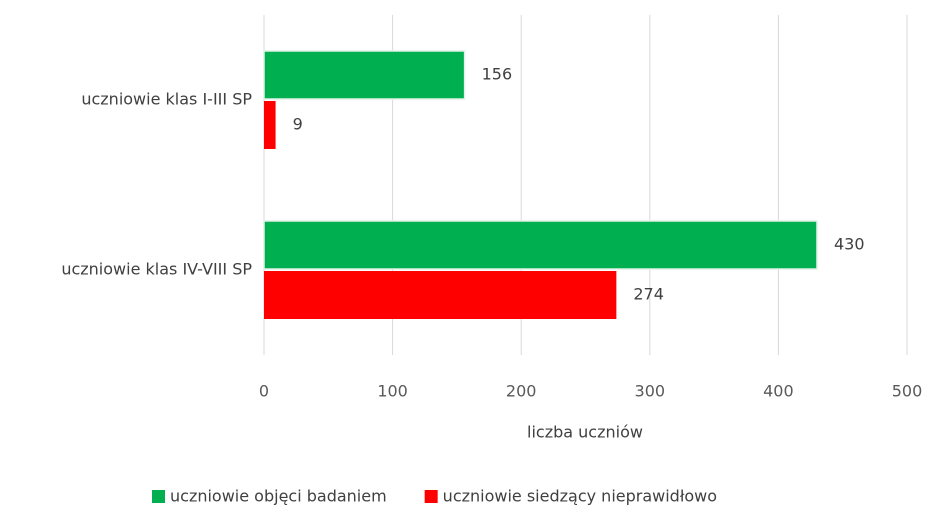  What do you see at coordinates (278, 496) in the screenshot?
I see `legend-label: uczniowie objęci badaniem` at bounding box center [278, 496].